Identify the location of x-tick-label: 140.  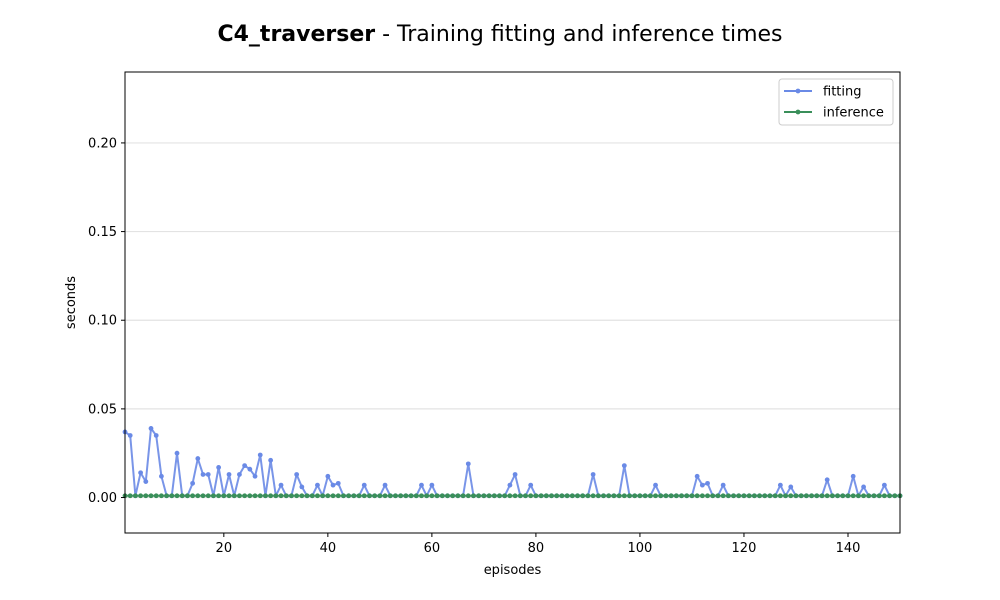
(848, 548).